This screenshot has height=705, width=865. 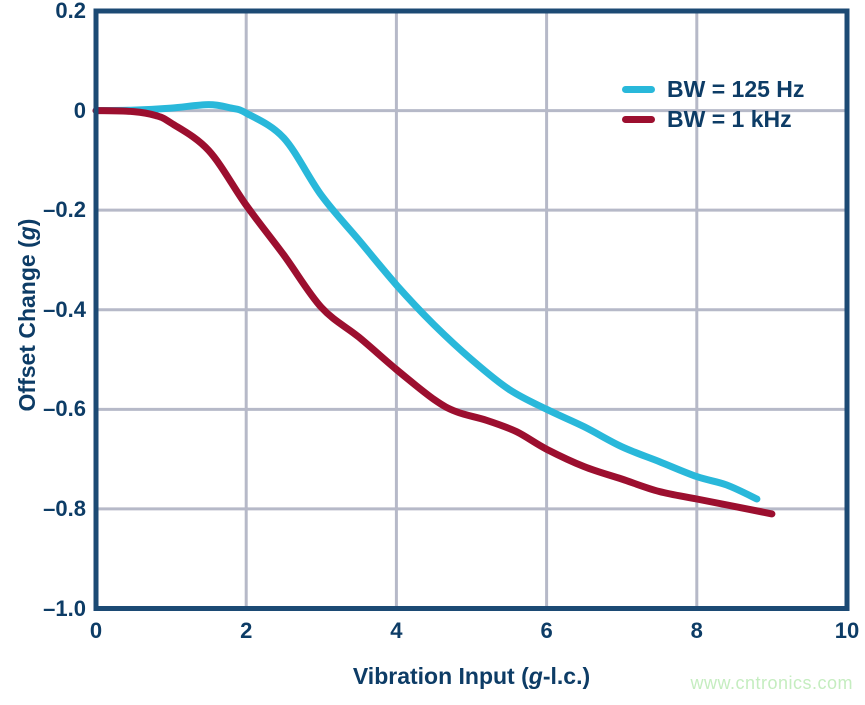 I want to click on x-tick-label: 0, so click(x=96, y=630).